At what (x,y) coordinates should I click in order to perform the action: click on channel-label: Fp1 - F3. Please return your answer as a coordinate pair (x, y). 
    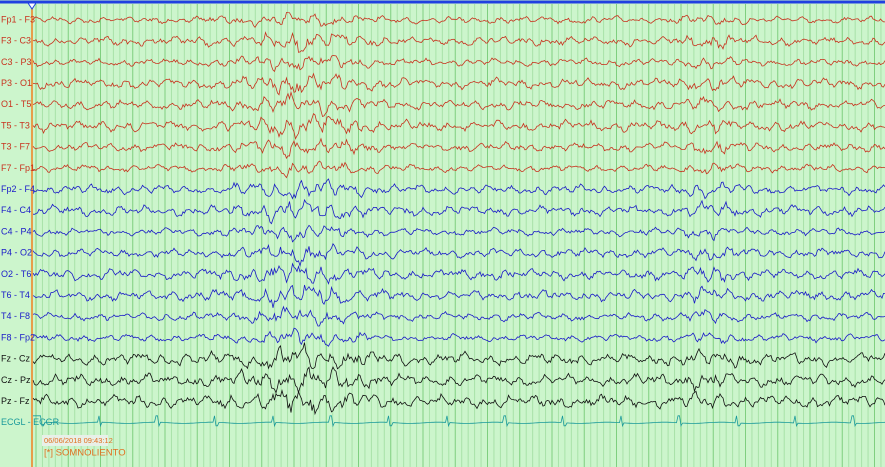
    Looking at the image, I should click on (18, 19).